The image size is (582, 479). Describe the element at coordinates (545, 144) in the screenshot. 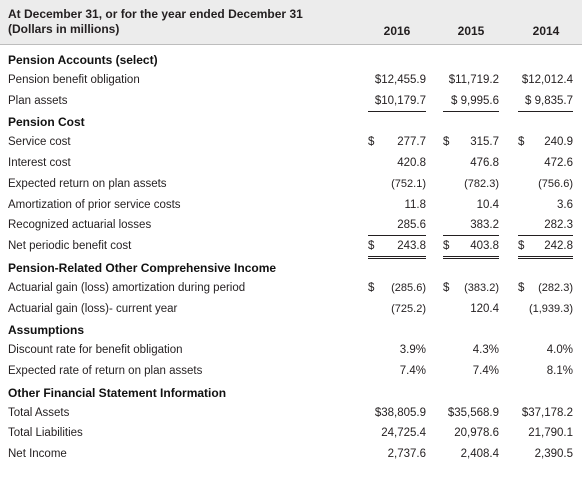

I see `value-cell: $240.9` at that location.